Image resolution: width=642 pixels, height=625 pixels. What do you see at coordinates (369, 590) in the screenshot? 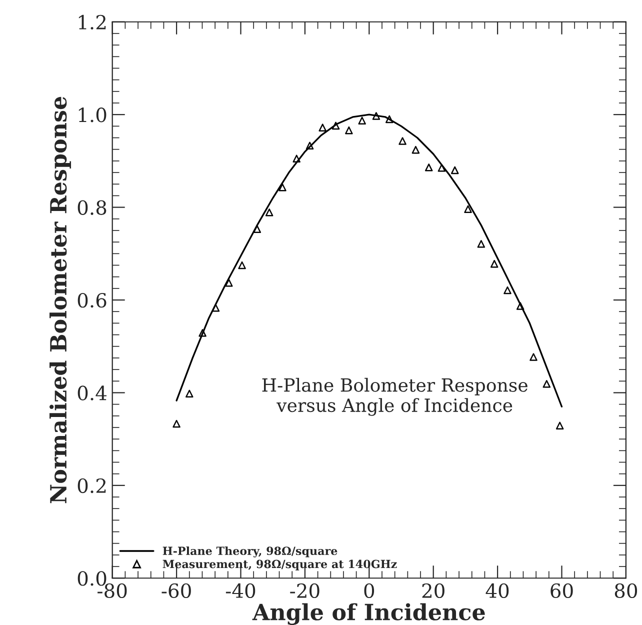
I see `x-tick-label: 0` at bounding box center [369, 590].